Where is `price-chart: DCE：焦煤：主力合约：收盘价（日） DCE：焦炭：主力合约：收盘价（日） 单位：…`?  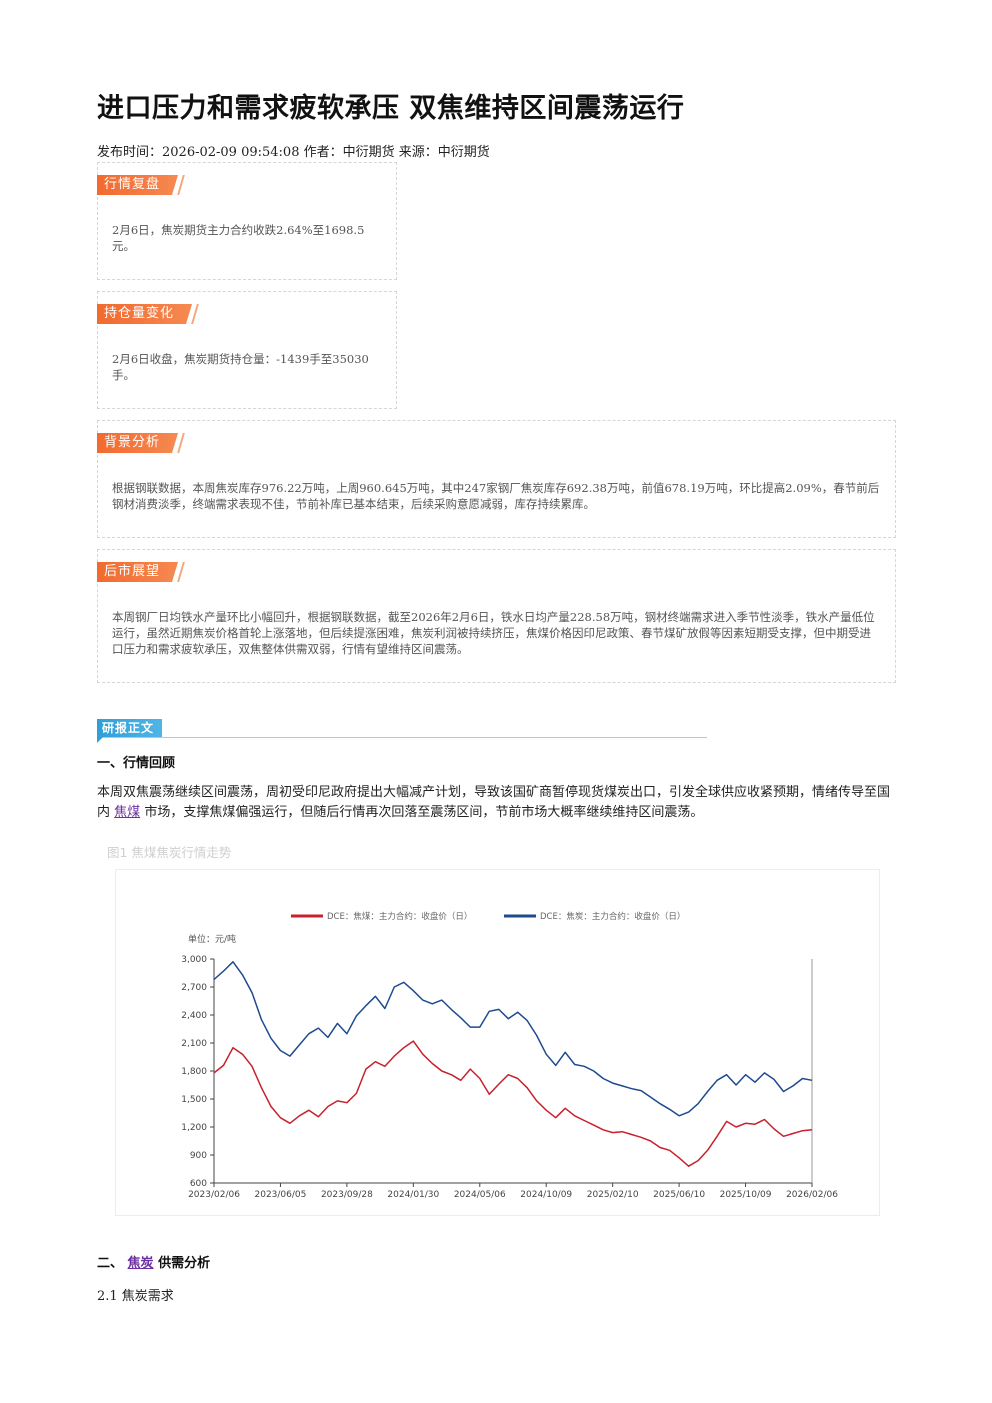 price-chart: DCE：焦煤：主力合约：收盘价（日） DCE：焦炭：主力合约：收盘价（日） 单位：… is located at coordinates (509, 1055).